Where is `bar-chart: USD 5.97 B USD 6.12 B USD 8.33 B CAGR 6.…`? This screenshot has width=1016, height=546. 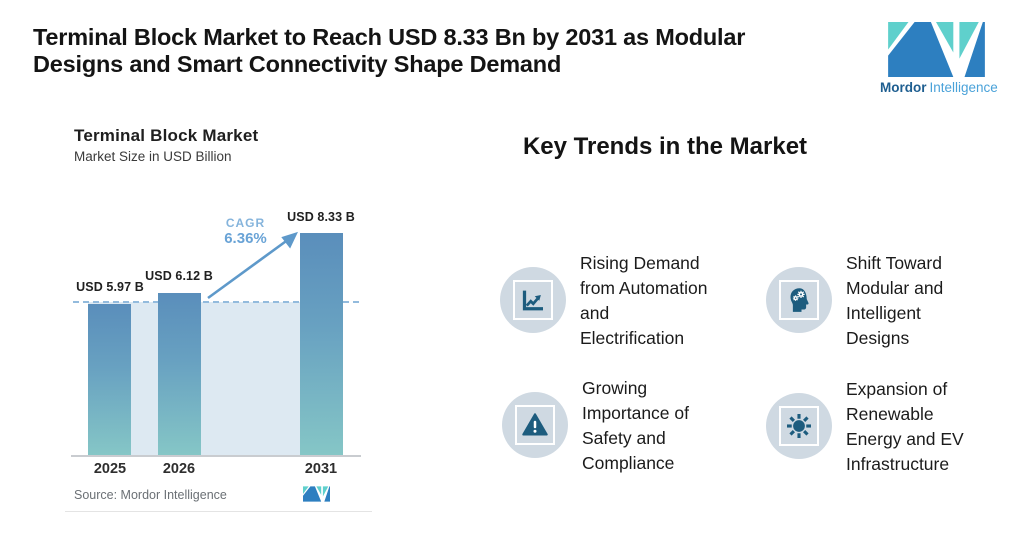
bar-chart: USD 5.97 B USD 6.12 B USD 8.33 B CAGR 6.… is located at coordinates (216, 343).